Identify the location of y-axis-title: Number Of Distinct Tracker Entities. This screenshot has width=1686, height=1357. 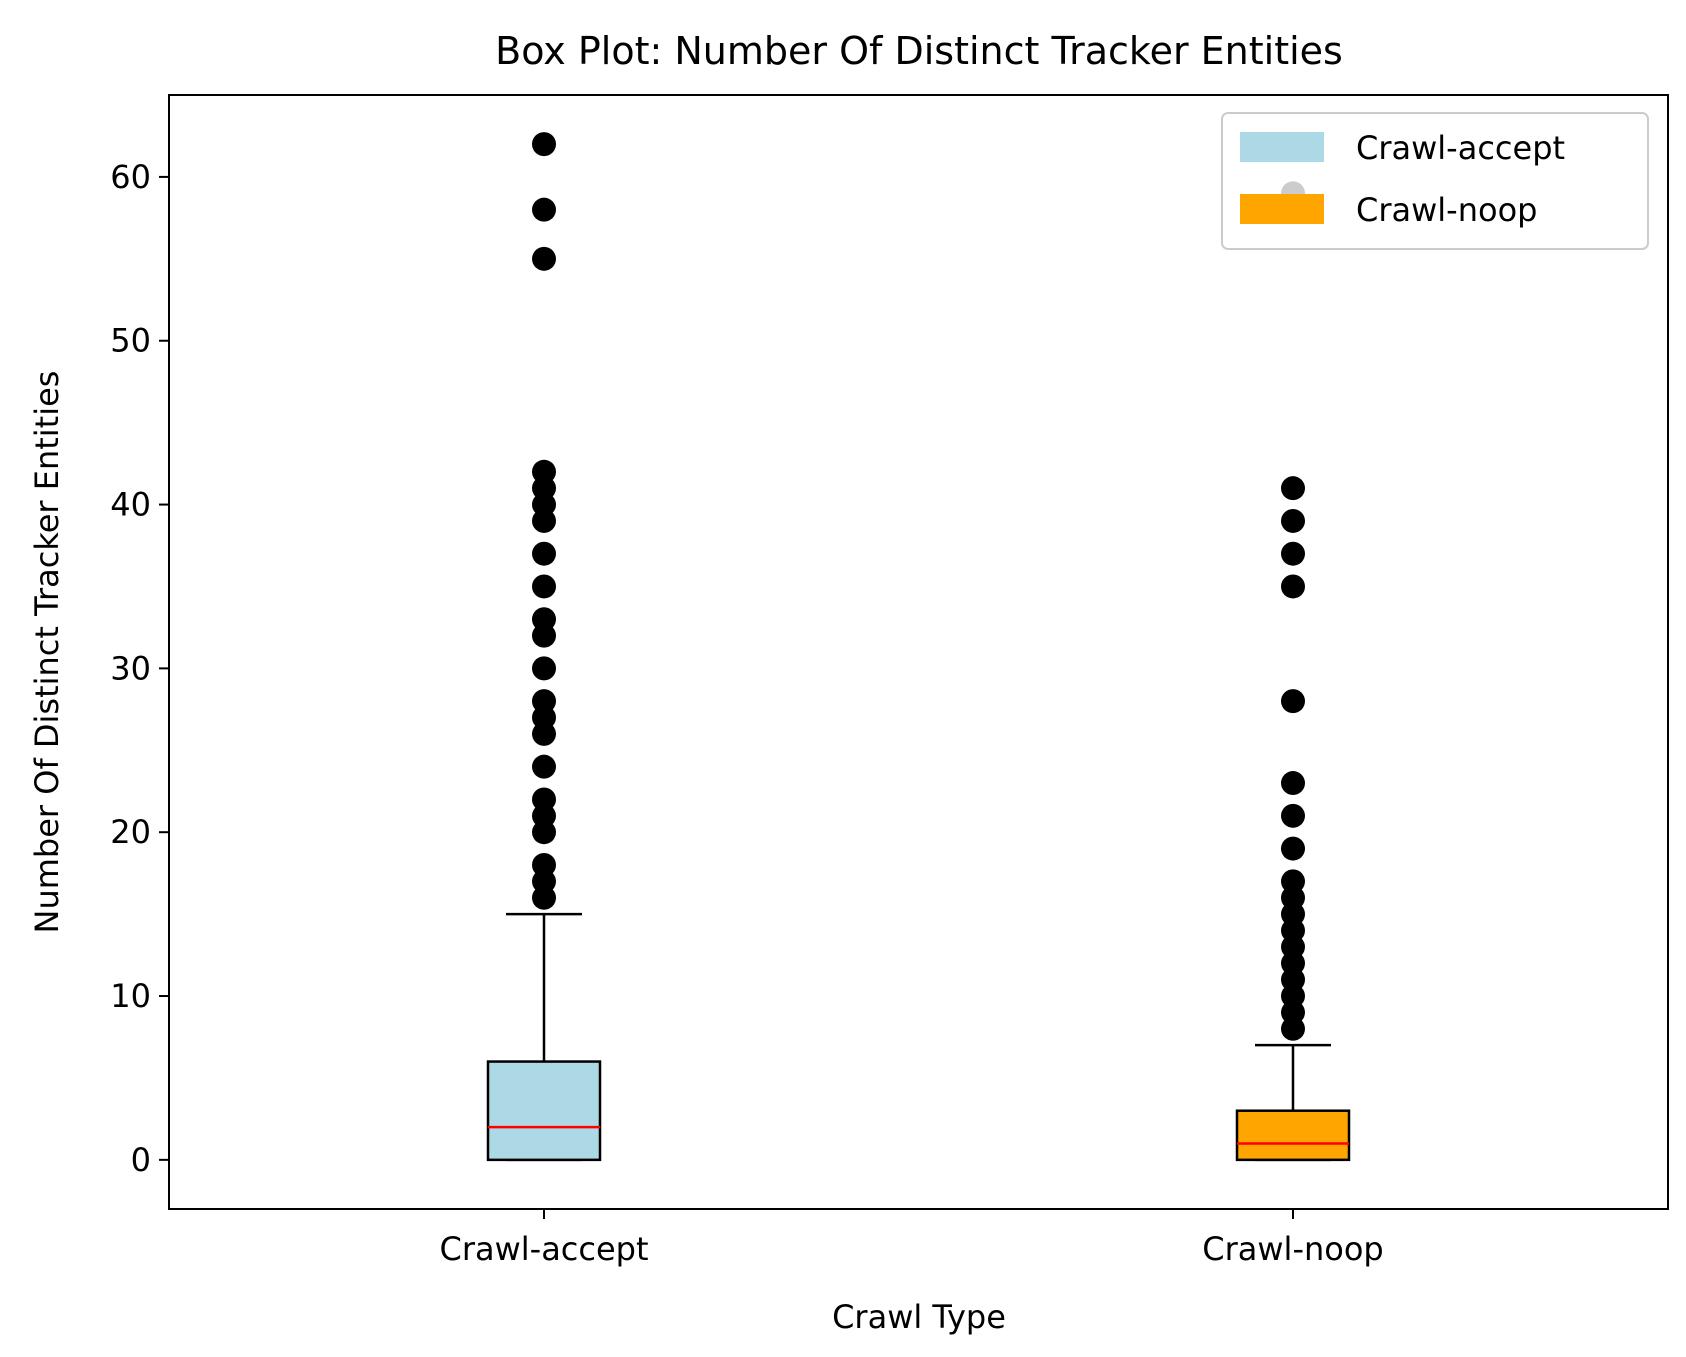
(47, 652).